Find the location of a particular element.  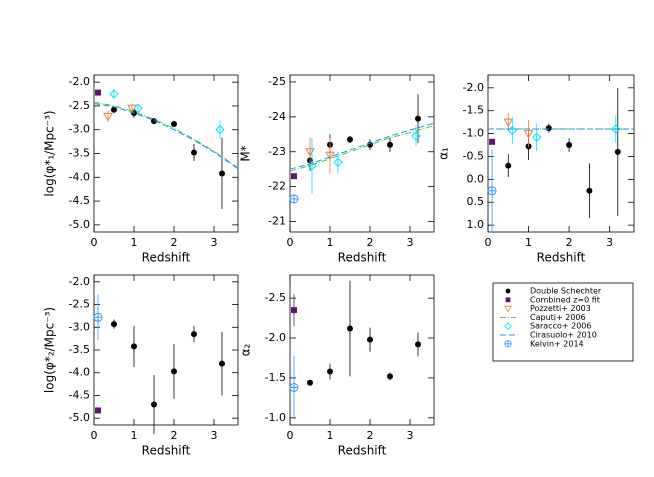

legend-label: Combined z=0 fit is located at coordinates (565, 299).